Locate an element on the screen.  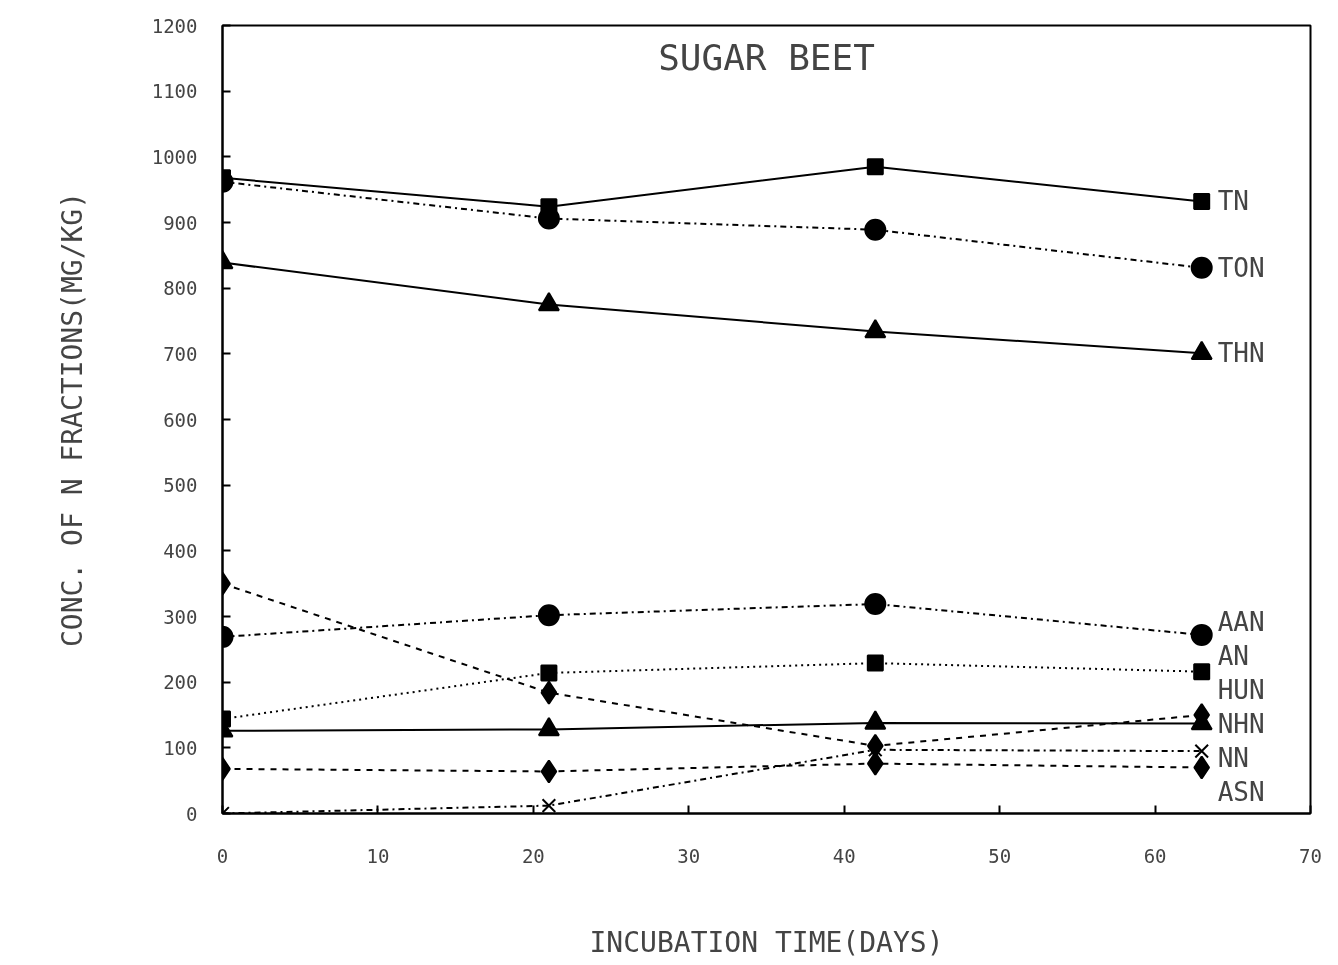
series-label: AN is located at coordinates (1233, 655).